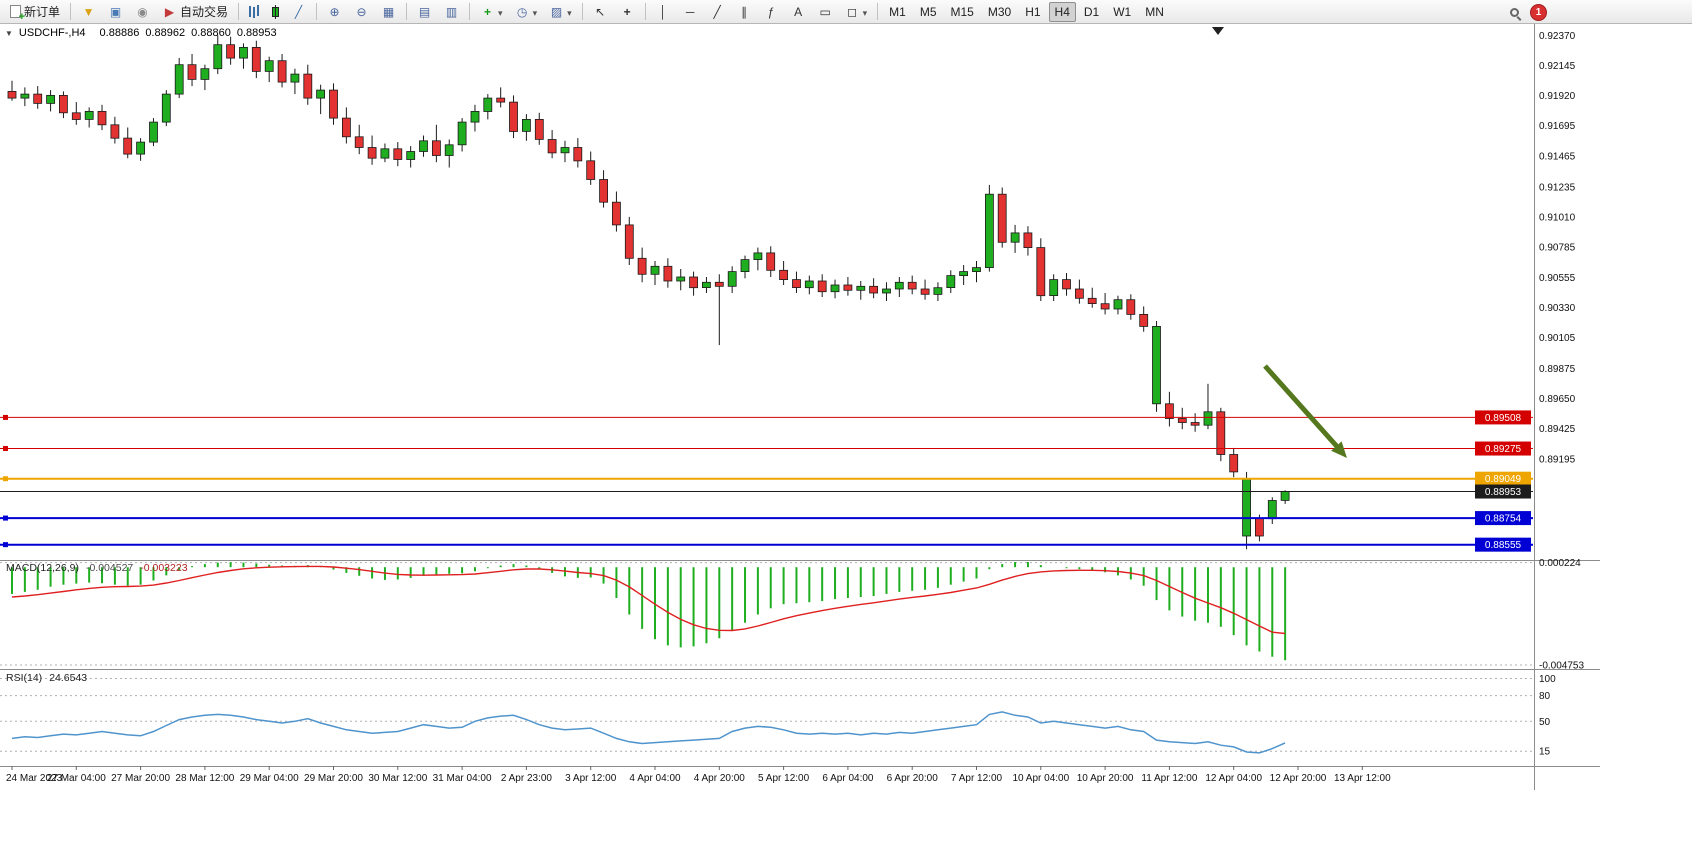 The image size is (1692, 850). I want to click on tile-windows-button: ▦, so click(388, 12).